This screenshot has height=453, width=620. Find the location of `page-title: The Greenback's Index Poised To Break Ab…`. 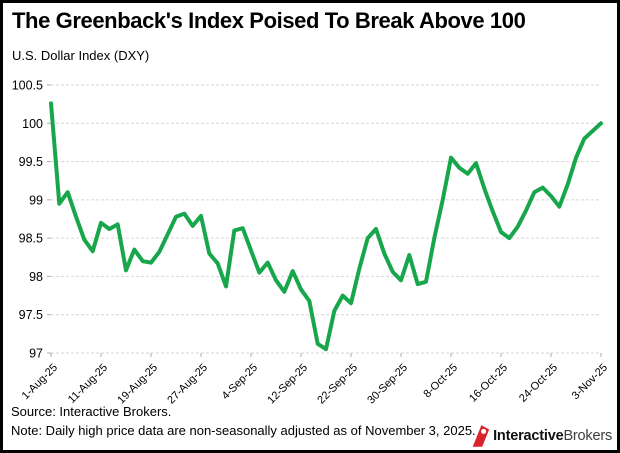

page-title: The Greenback's Index Poised To Break Ab… is located at coordinates (269, 20).